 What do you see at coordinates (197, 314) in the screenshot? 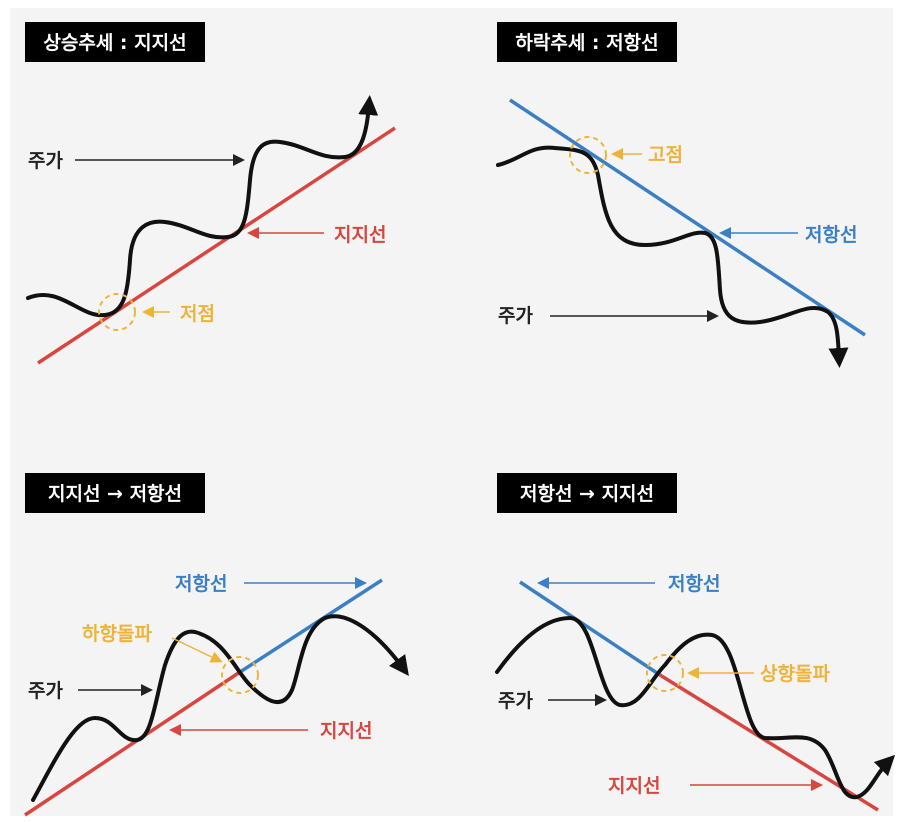
I see `low-point-label: 저점` at bounding box center [197, 314].